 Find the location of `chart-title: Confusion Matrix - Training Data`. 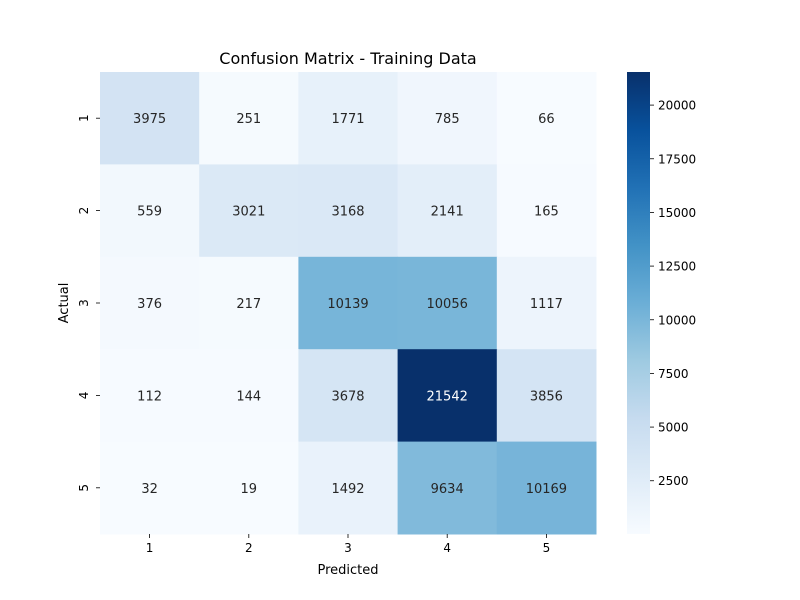

chart-title: Confusion Matrix - Training Data is located at coordinates (347, 58).